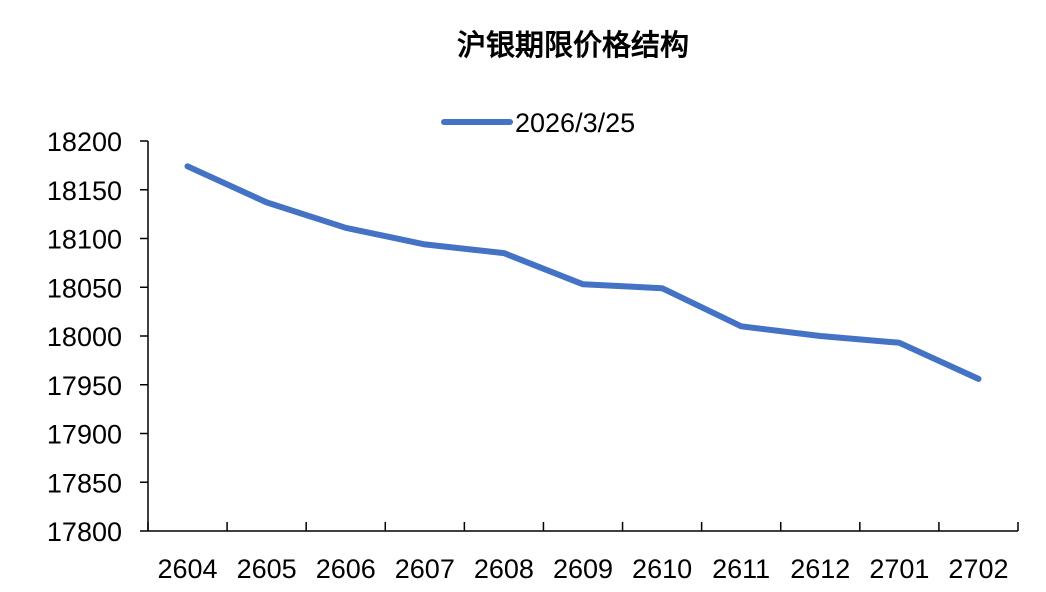 This screenshot has height=592, width=1046. I want to click on x-tick-label: 2607, so click(425, 569).